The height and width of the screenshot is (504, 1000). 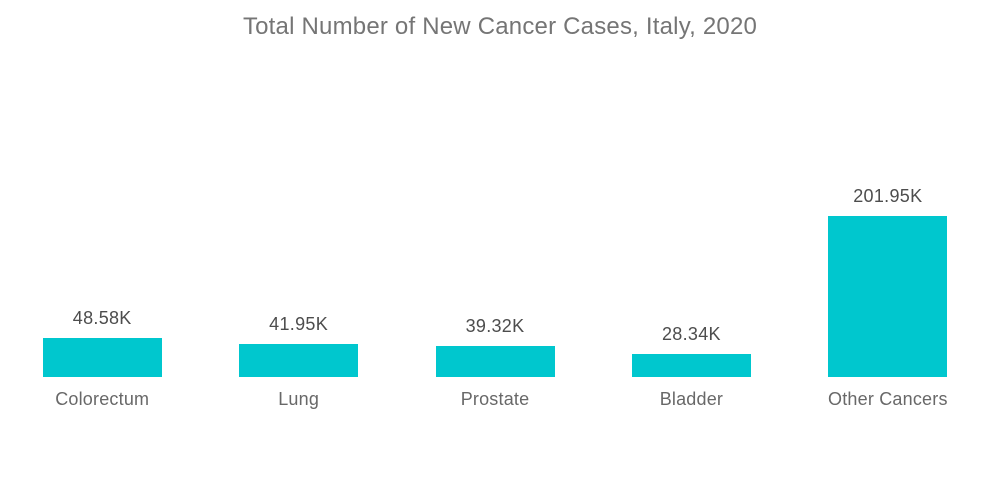 I want to click on bar-group-lung: 41.95K, so click(x=298, y=345).